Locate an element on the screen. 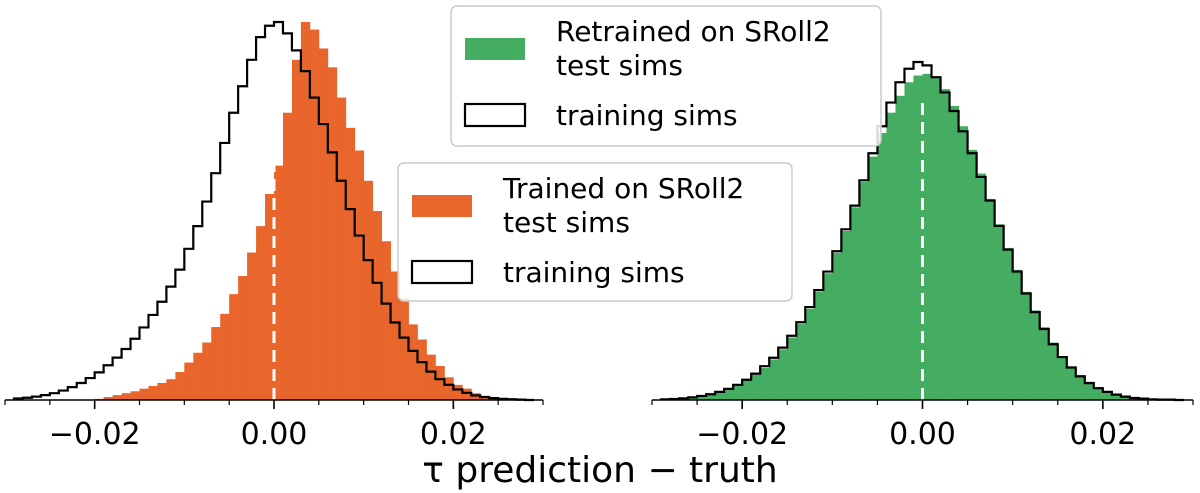 The width and height of the screenshot is (1200, 493). x-axis-label: τ prediction − truth is located at coordinates (599, 470).